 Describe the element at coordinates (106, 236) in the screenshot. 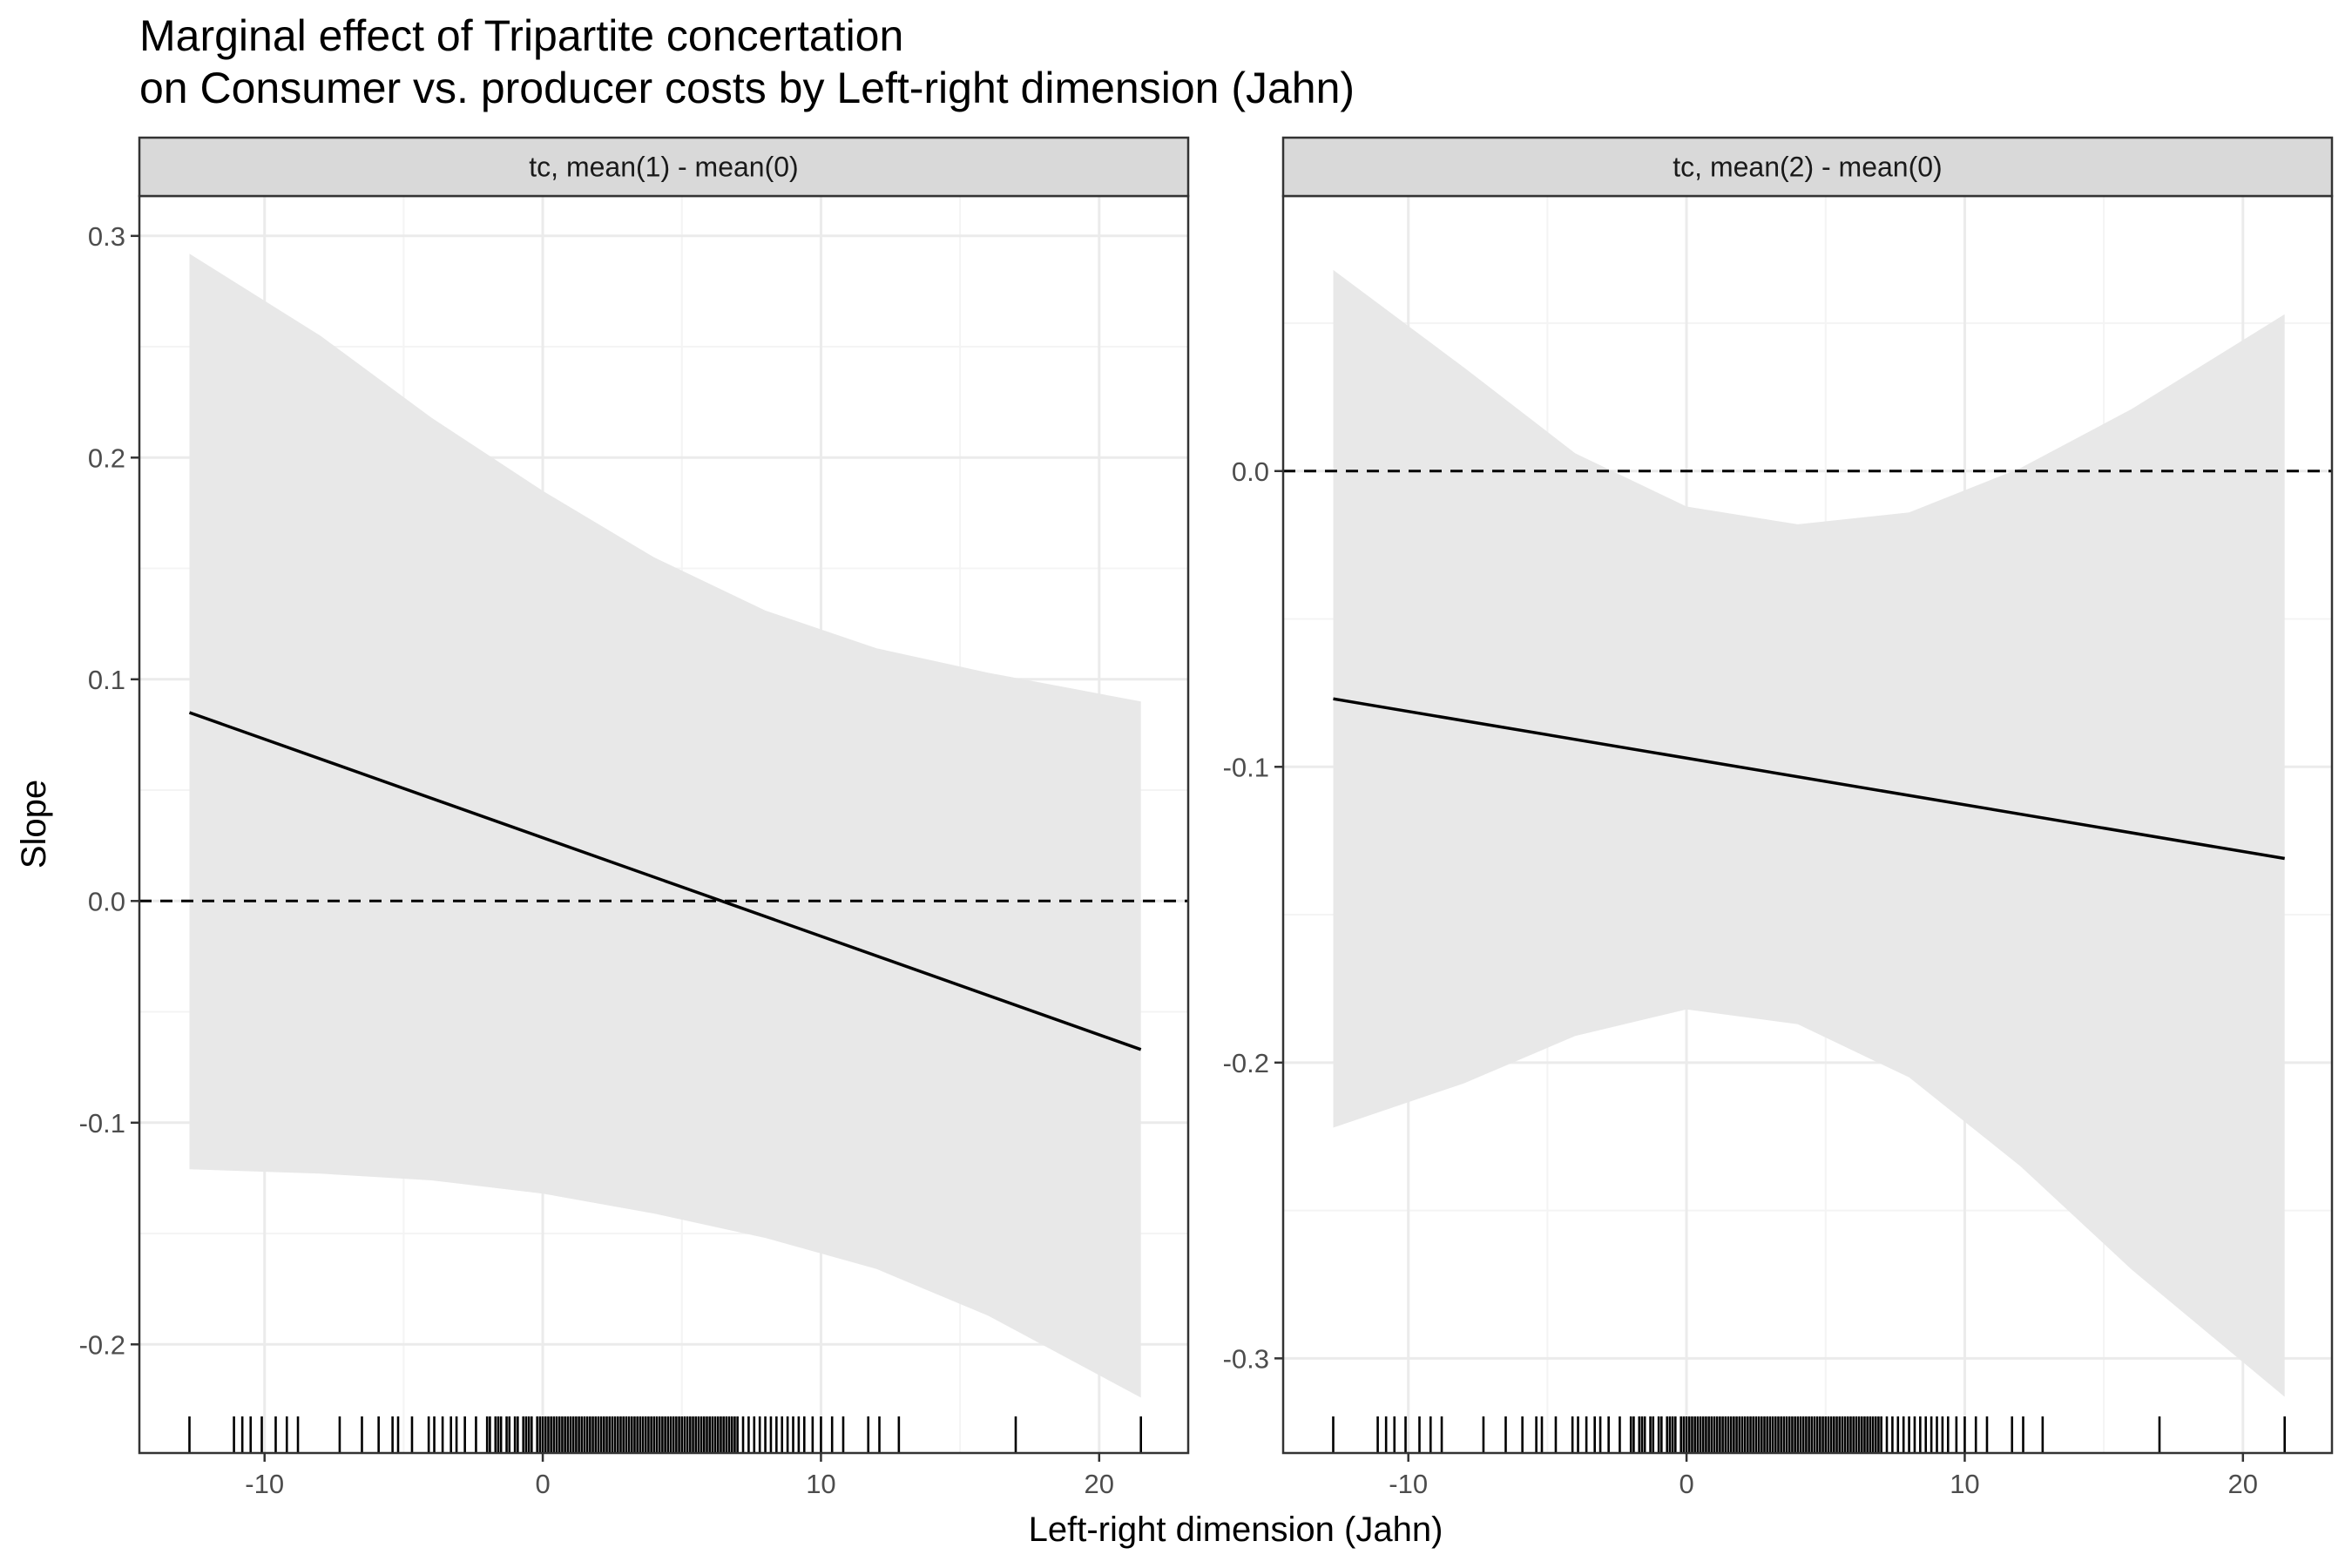

I see `y-tick-label: 0.3` at that location.